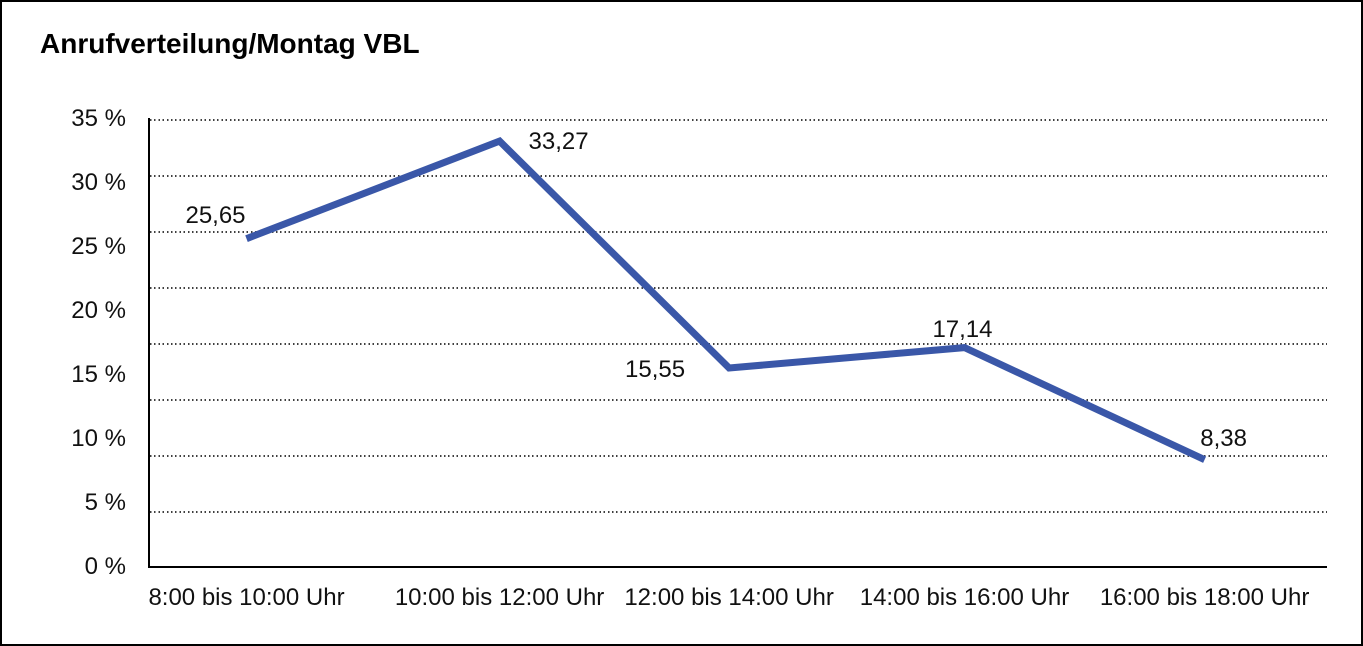 The width and height of the screenshot is (1363, 646). What do you see at coordinates (98, 438) in the screenshot?
I see `y-axis-tick-label: 10 %` at bounding box center [98, 438].